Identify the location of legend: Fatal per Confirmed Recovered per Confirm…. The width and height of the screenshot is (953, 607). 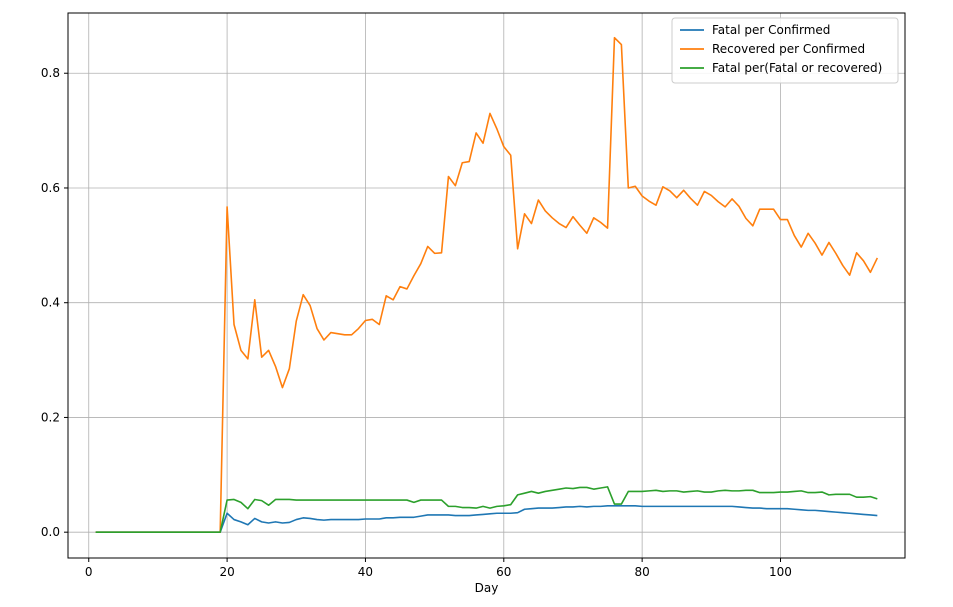
(785, 50).